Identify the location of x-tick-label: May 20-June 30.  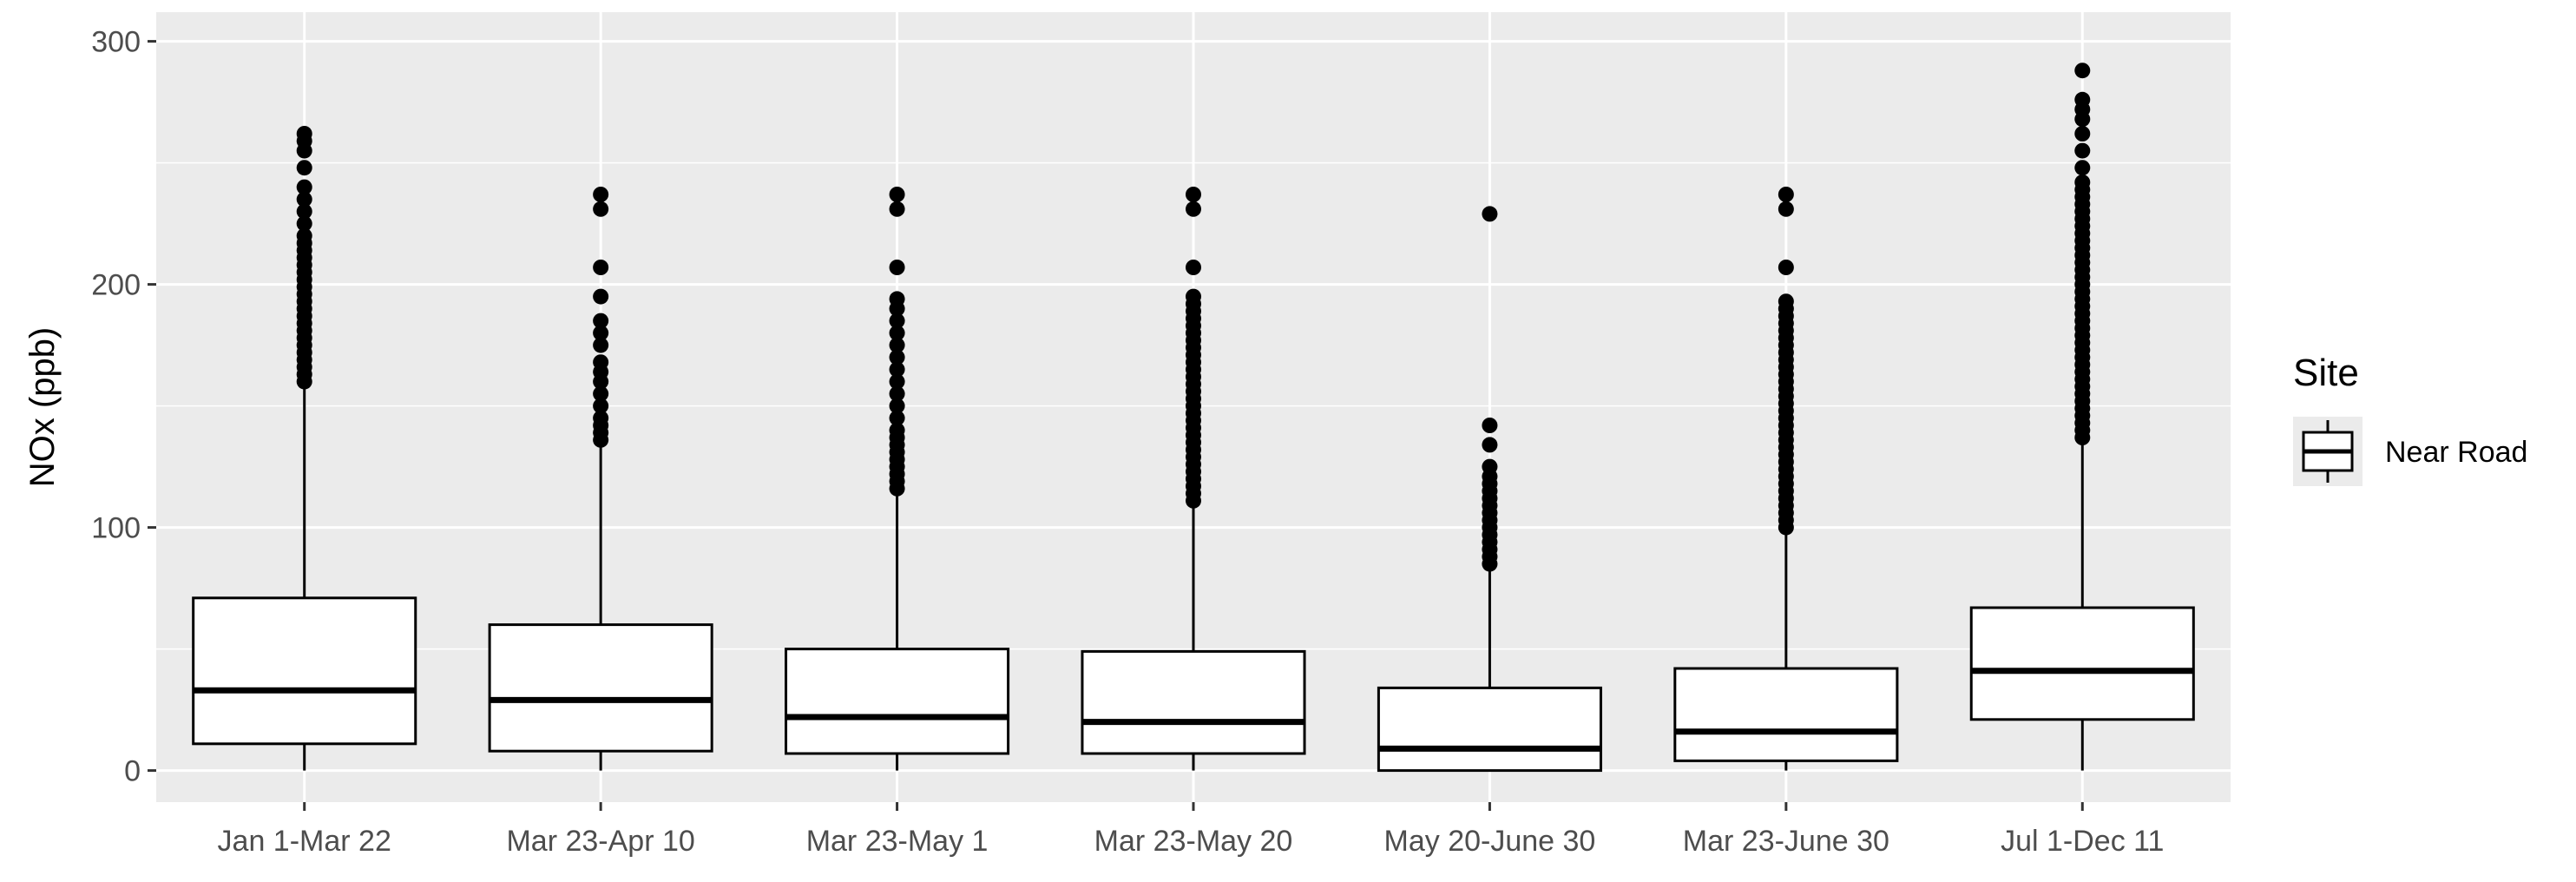
(1490, 841).